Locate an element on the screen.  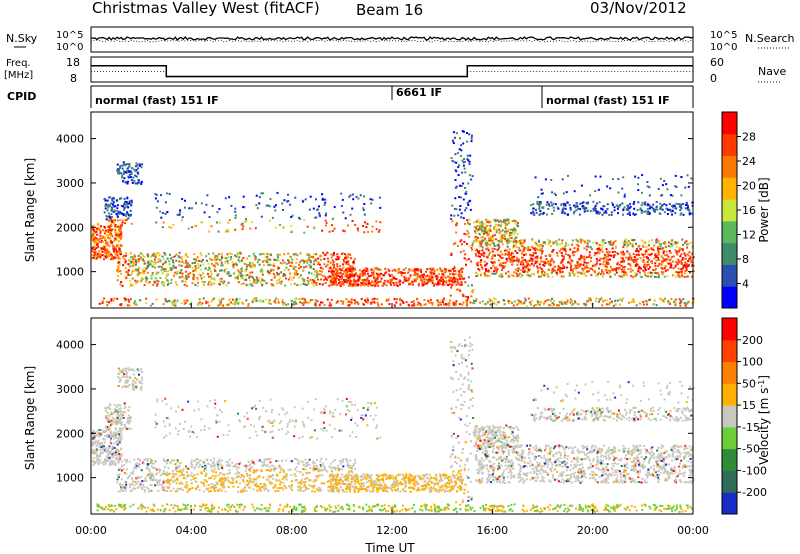
colorbar-swatch is located at coordinates (729, 210).